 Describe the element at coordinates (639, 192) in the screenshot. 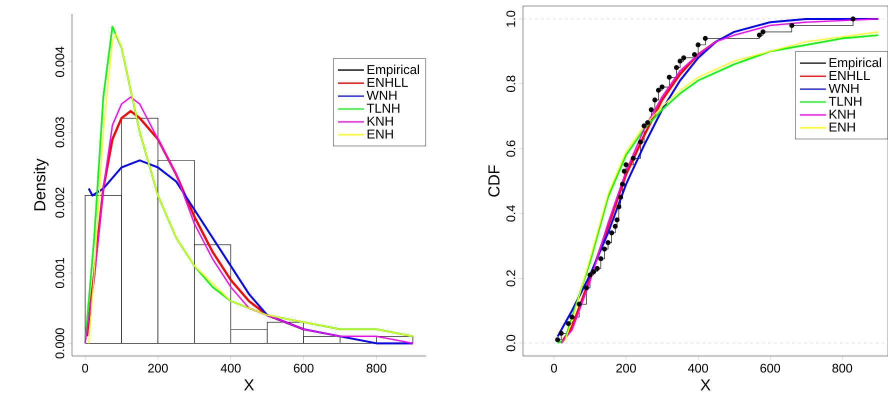

I see `line-series` at that location.